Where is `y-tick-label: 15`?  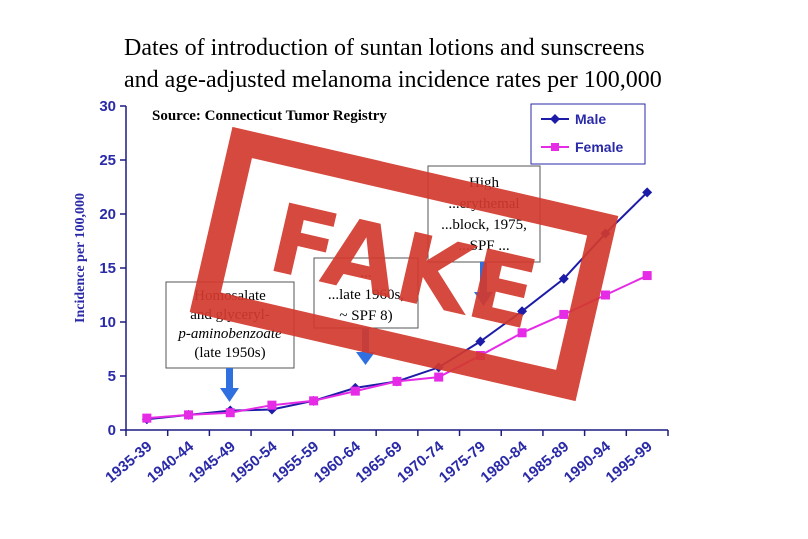 y-tick-label: 15 is located at coordinates (107, 268).